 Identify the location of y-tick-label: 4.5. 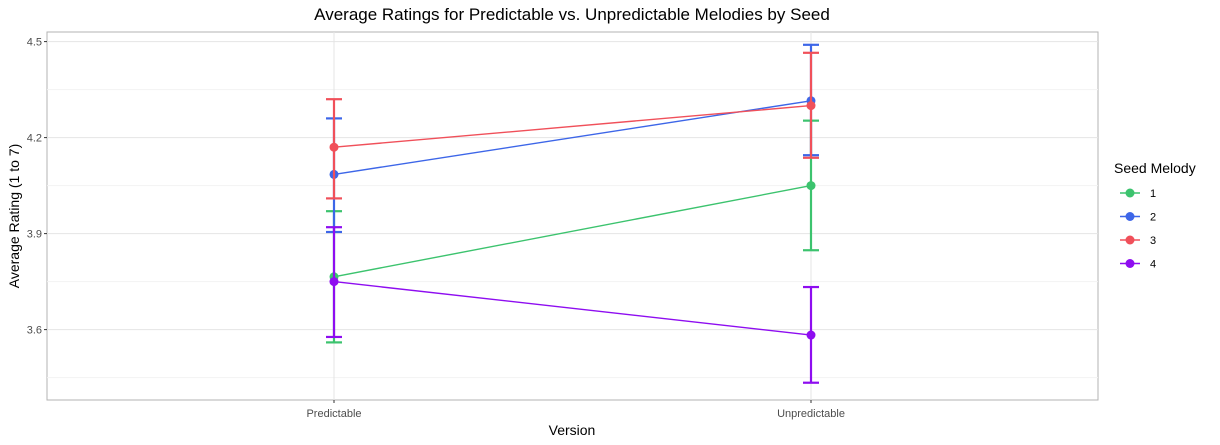
(34, 43).